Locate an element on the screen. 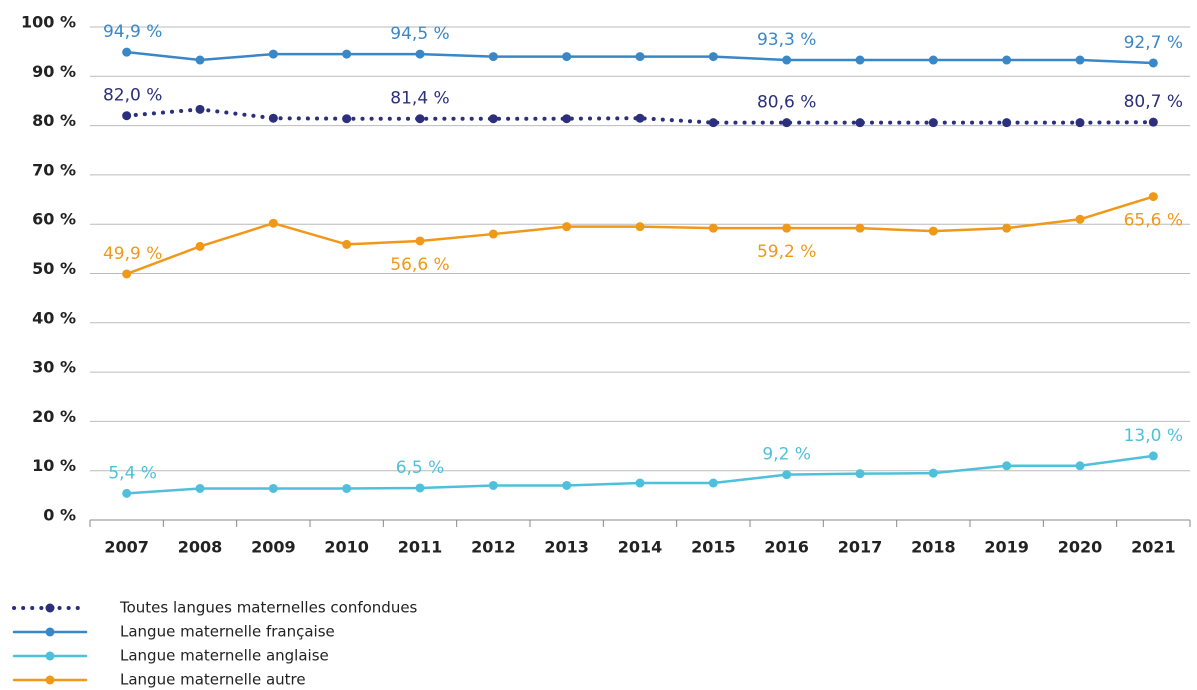  data-label: 56,6 % is located at coordinates (419, 265).